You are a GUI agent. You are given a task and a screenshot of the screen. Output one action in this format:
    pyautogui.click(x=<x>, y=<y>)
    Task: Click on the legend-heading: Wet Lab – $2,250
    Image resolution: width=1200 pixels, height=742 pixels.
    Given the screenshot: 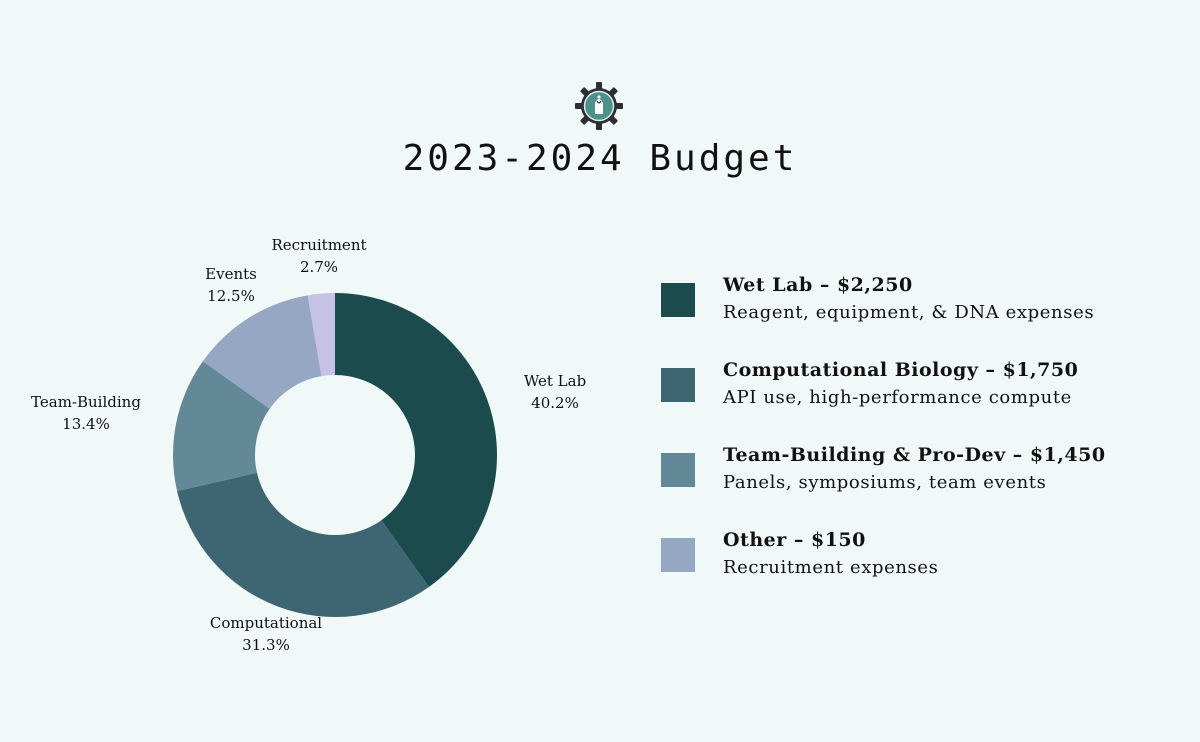 What is the action you would take?
    pyautogui.click(x=818, y=285)
    